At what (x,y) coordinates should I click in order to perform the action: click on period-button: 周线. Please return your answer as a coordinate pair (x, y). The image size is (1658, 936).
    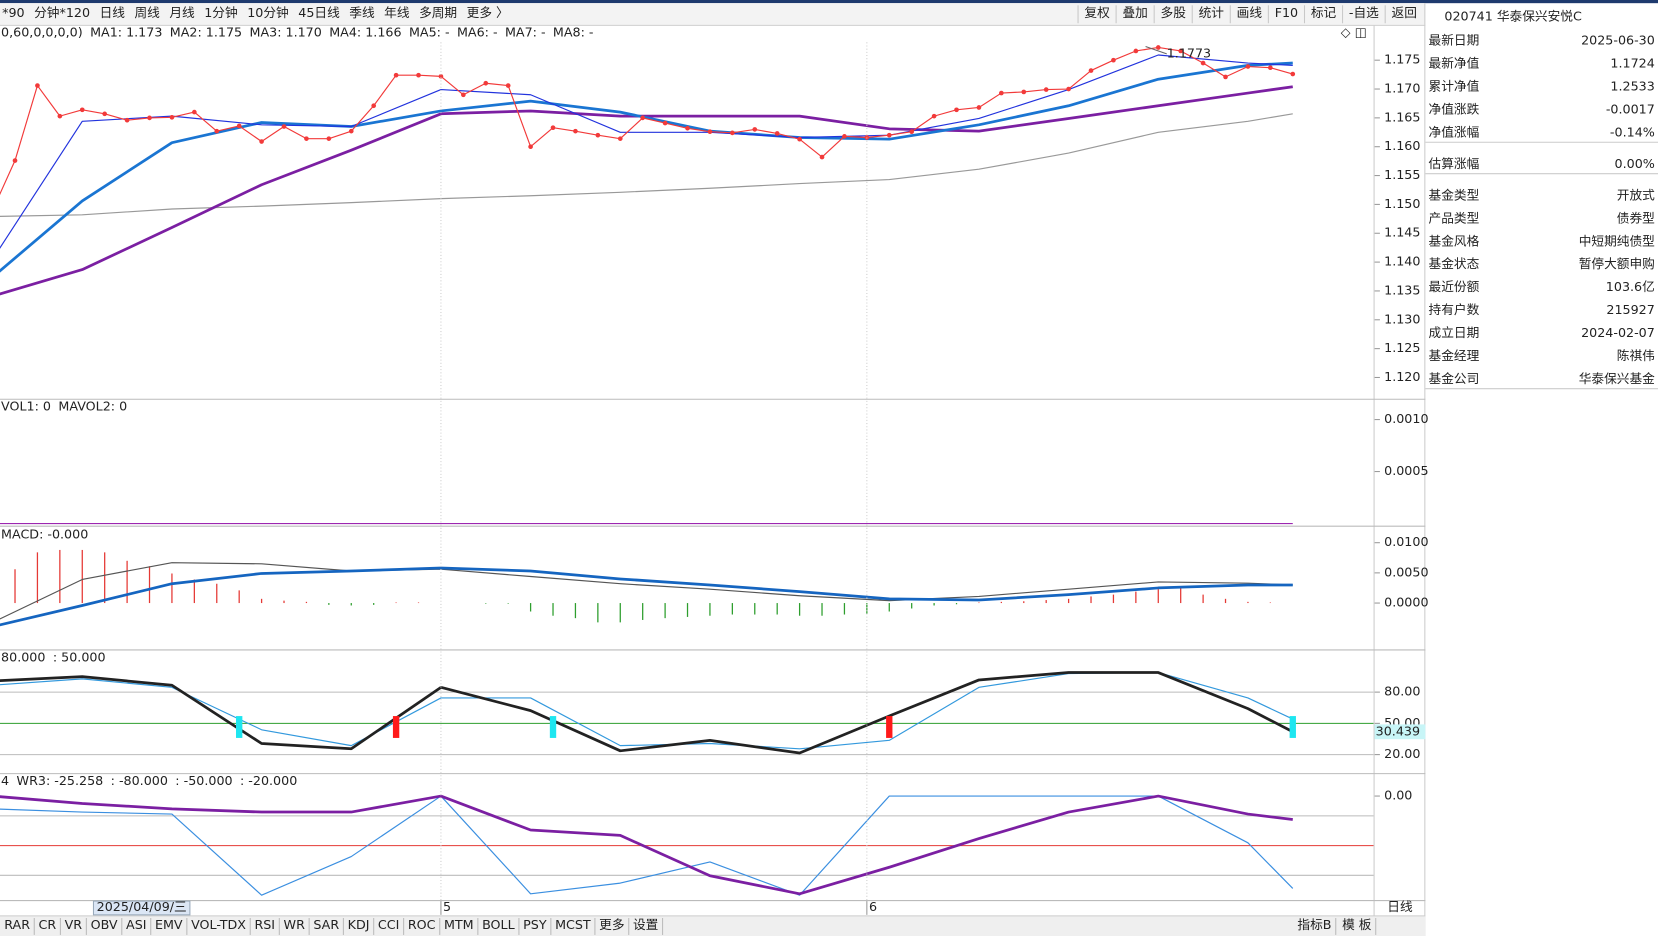
    Looking at the image, I should click on (147, 12).